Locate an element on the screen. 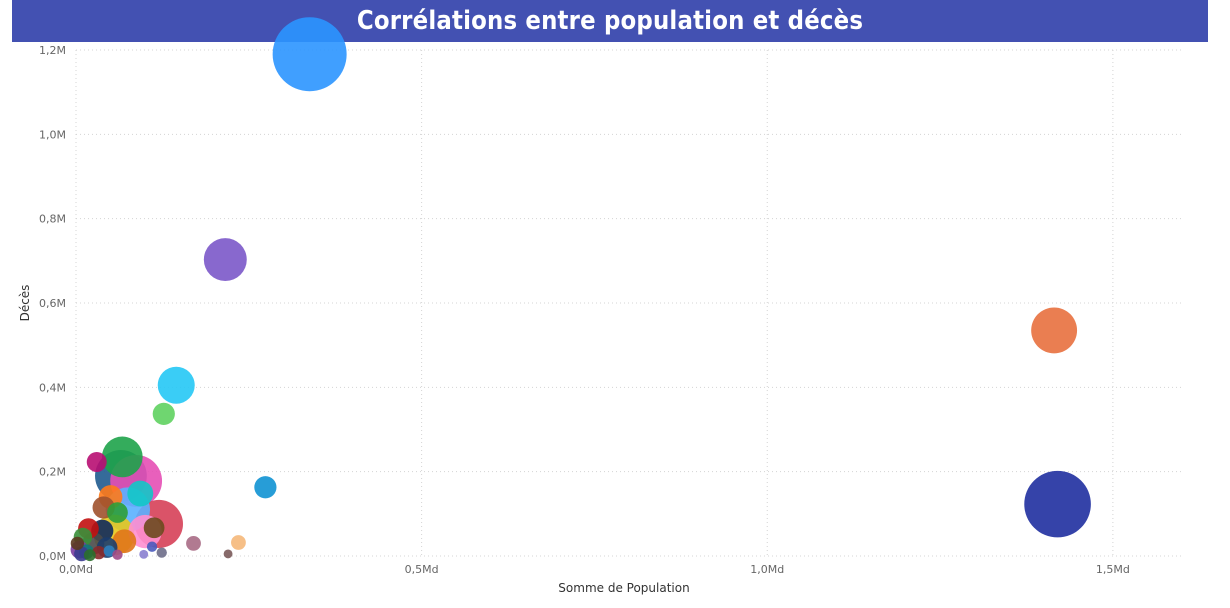 This screenshot has height=608, width=1230. y-tick-label-4: 0,8M is located at coordinates (52, 219).